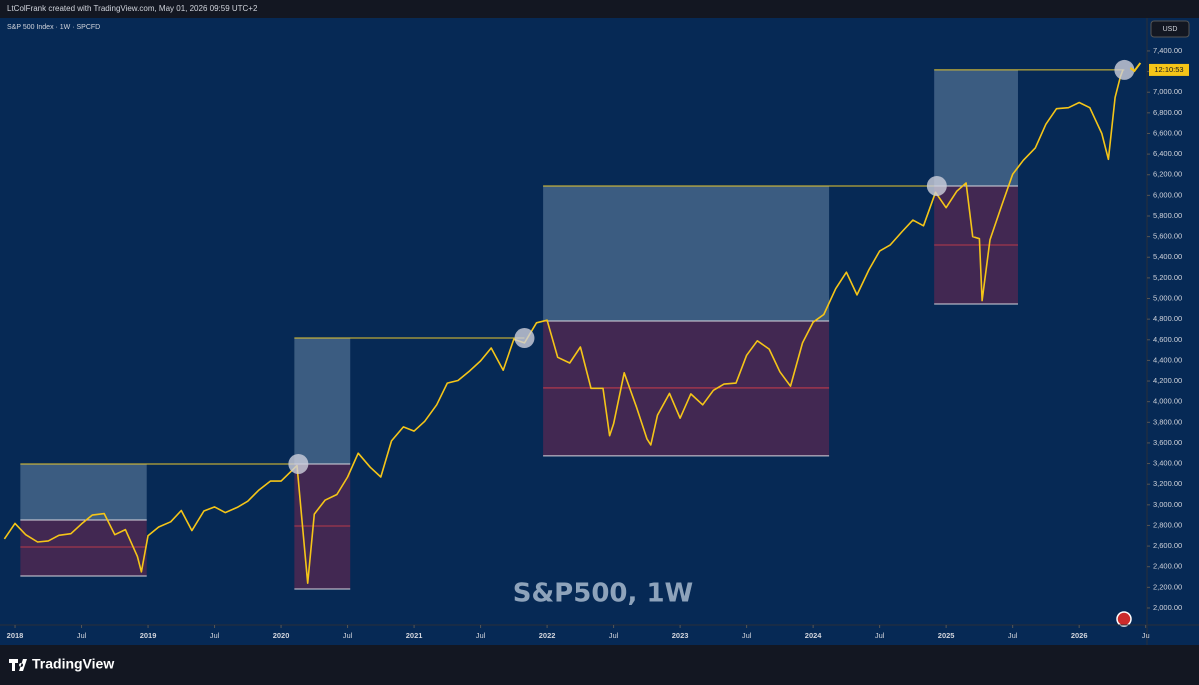 The height and width of the screenshot is (685, 1199). Describe the element at coordinates (1079, 635) in the screenshot. I see `x-tick-label: 2026` at that location.